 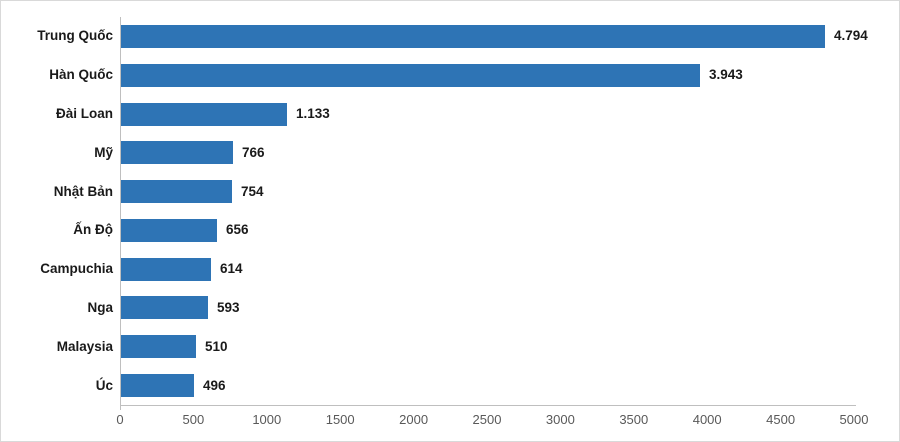 I want to click on x-tick-label: 1000, so click(x=267, y=419).